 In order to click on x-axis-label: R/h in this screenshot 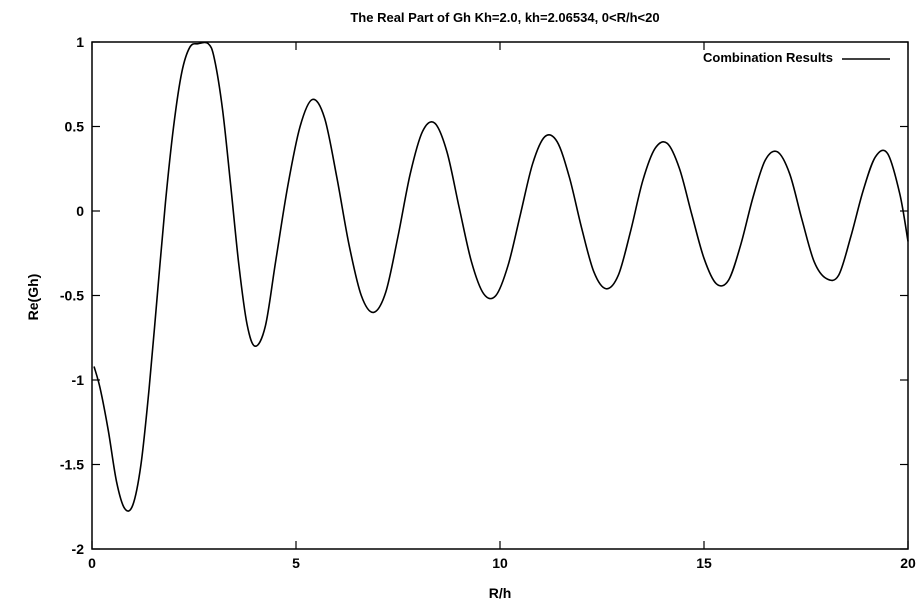, I will do `click(500, 593)`.